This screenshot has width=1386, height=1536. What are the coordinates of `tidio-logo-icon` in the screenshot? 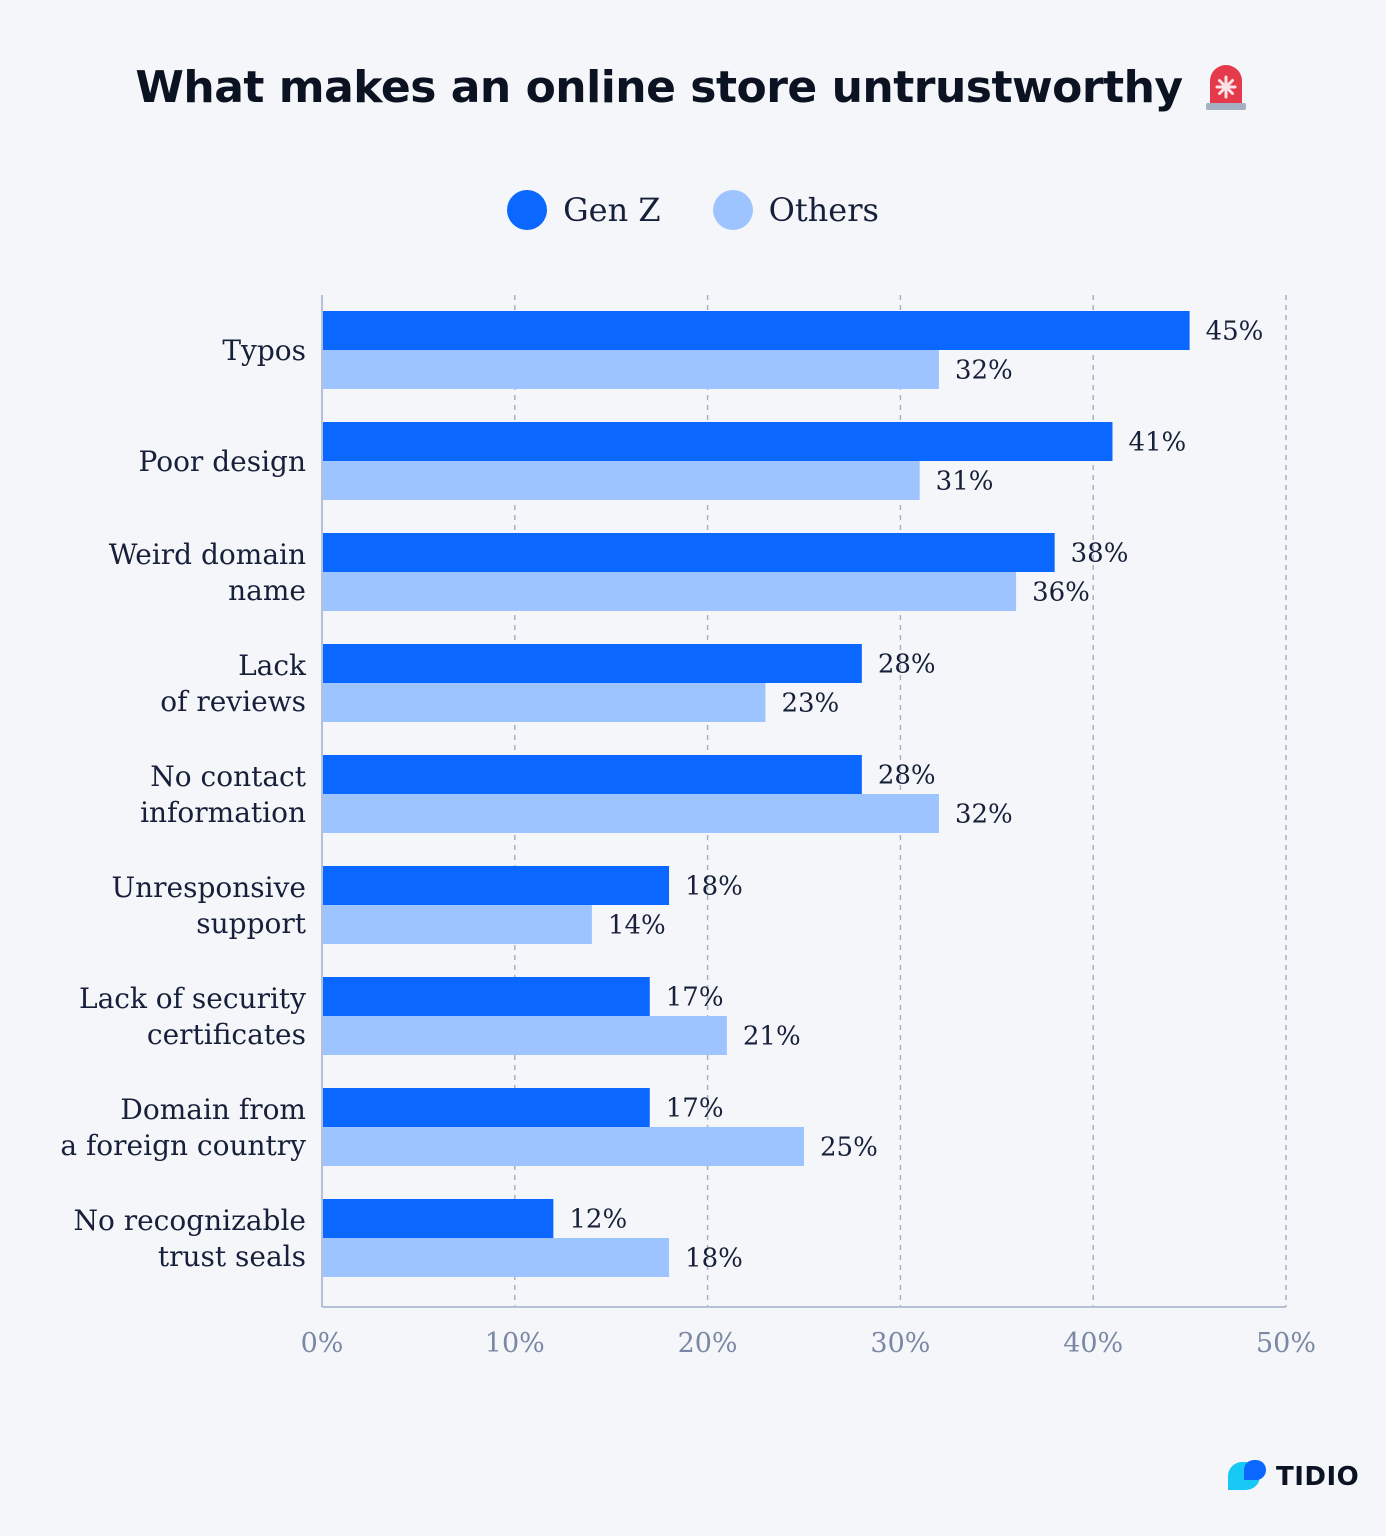 It's located at (1247, 1477).